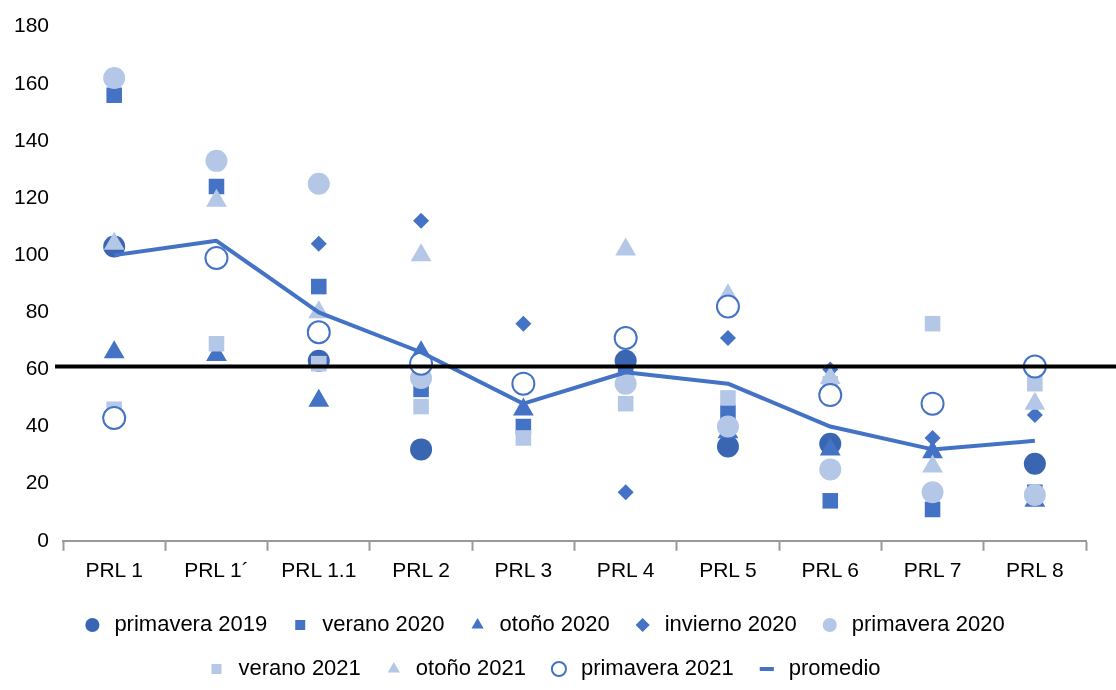 The height and width of the screenshot is (690, 1116). Describe the element at coordinates (523, 570) in the screenshot. I see `x-tick-label: PRL 3` at that location.